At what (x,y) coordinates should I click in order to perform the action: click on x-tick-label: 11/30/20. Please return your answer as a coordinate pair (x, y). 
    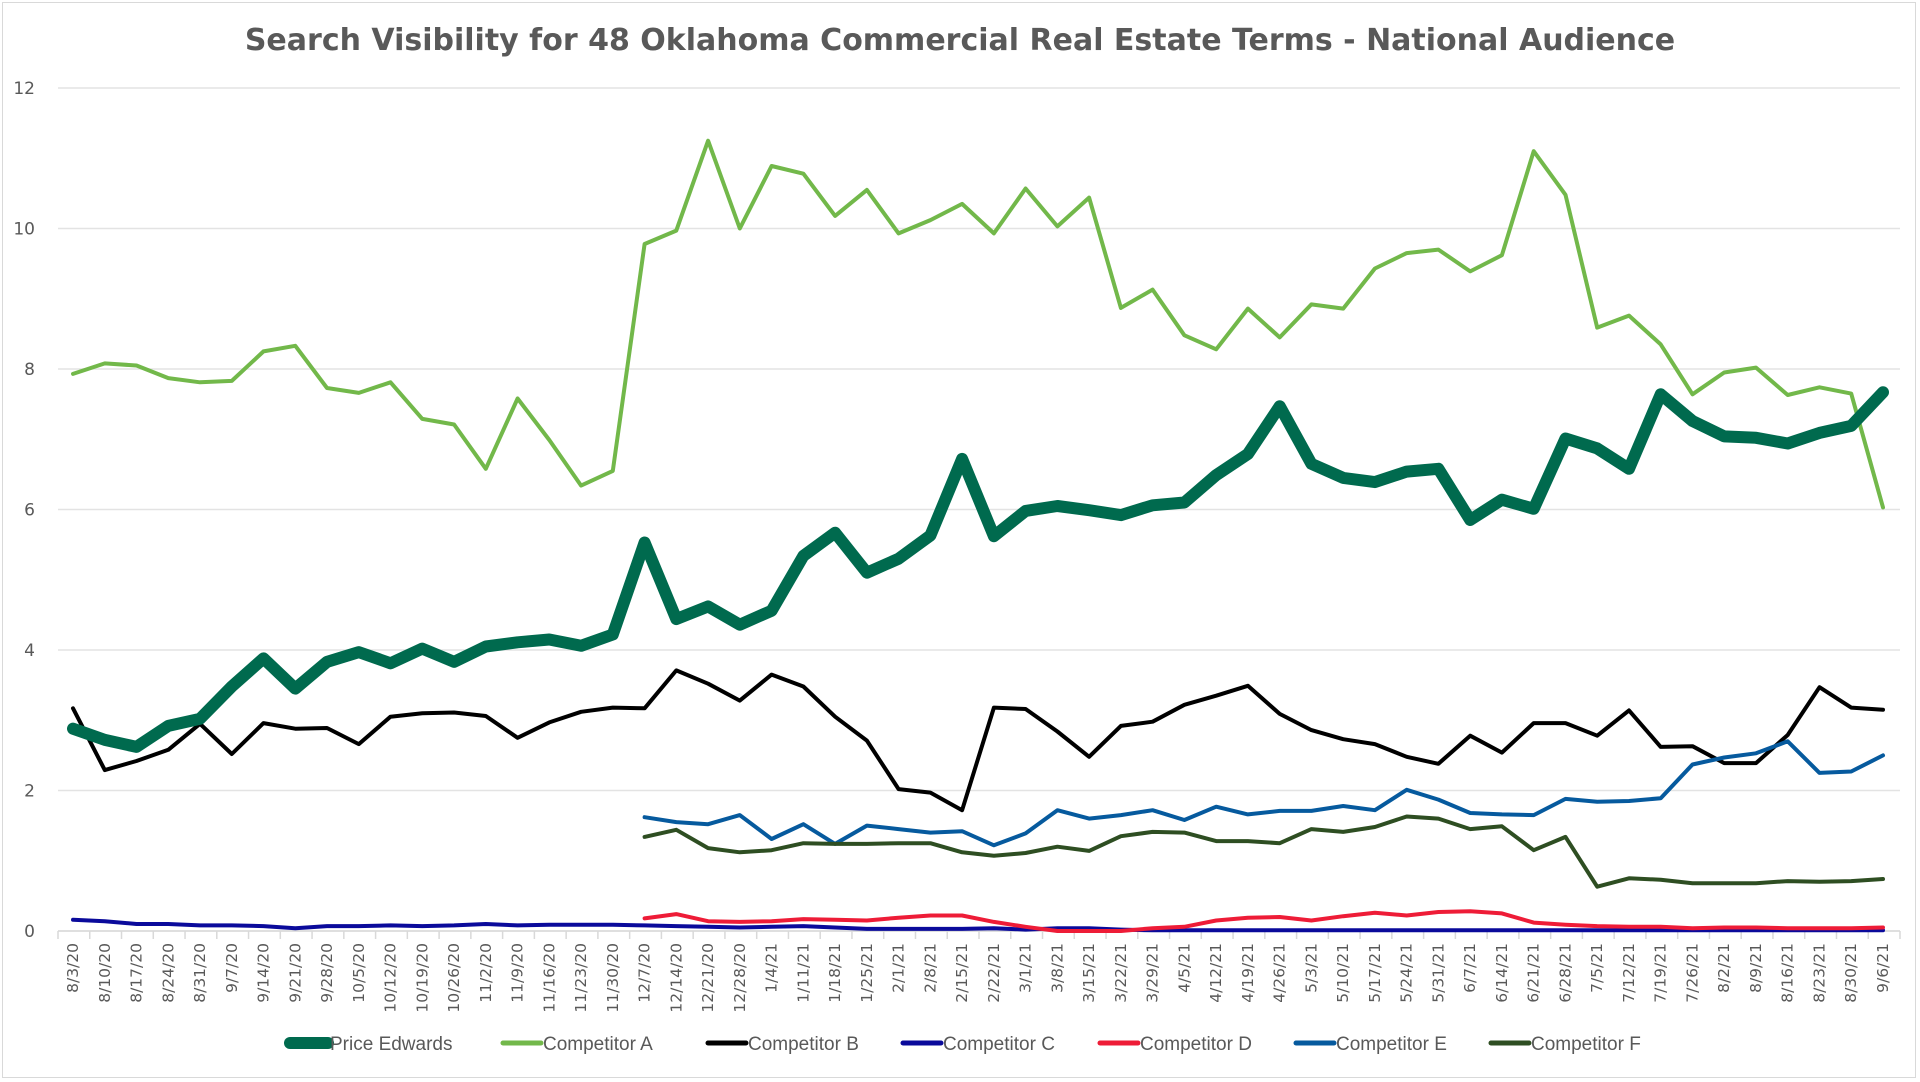
    Looking at the image, I should click on (613, 978).